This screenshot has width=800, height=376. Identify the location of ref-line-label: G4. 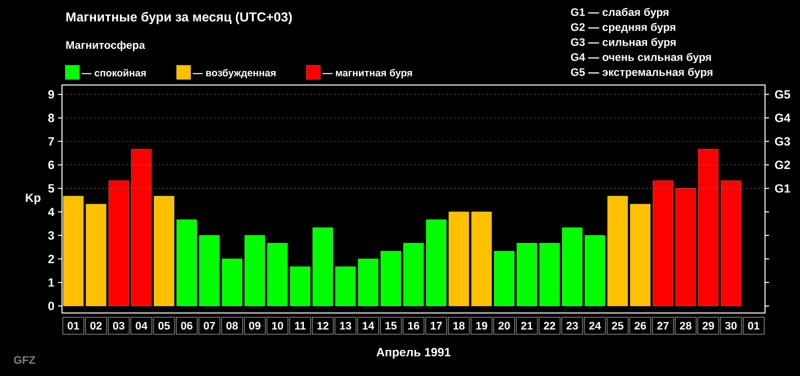
(782, 118).